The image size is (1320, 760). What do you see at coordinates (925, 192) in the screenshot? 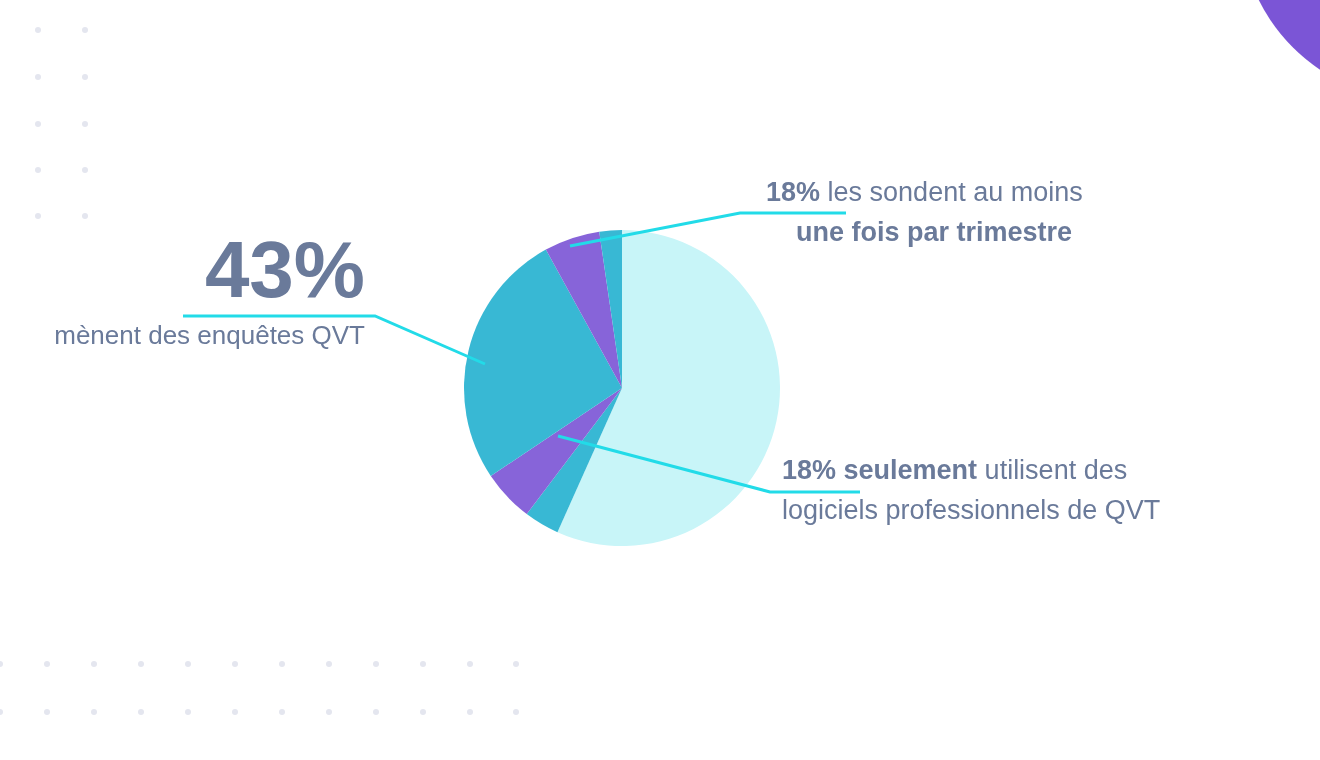
I see `text: 18% les sondent au moins` at bounding box center [925, 192].